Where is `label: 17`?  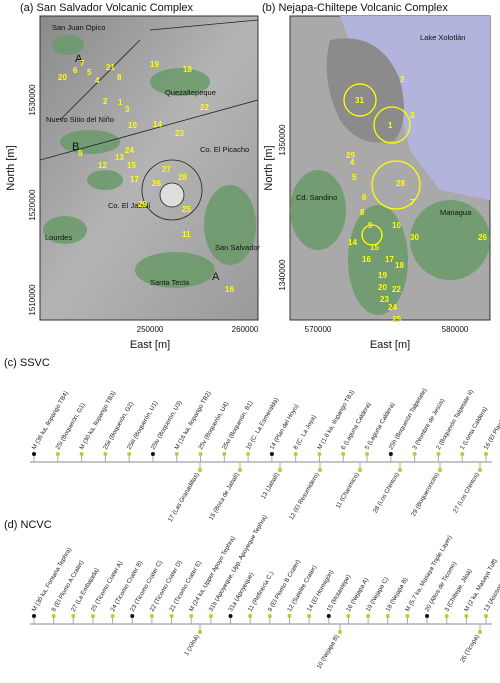 label: 17 is located at coordinates (134, 179).